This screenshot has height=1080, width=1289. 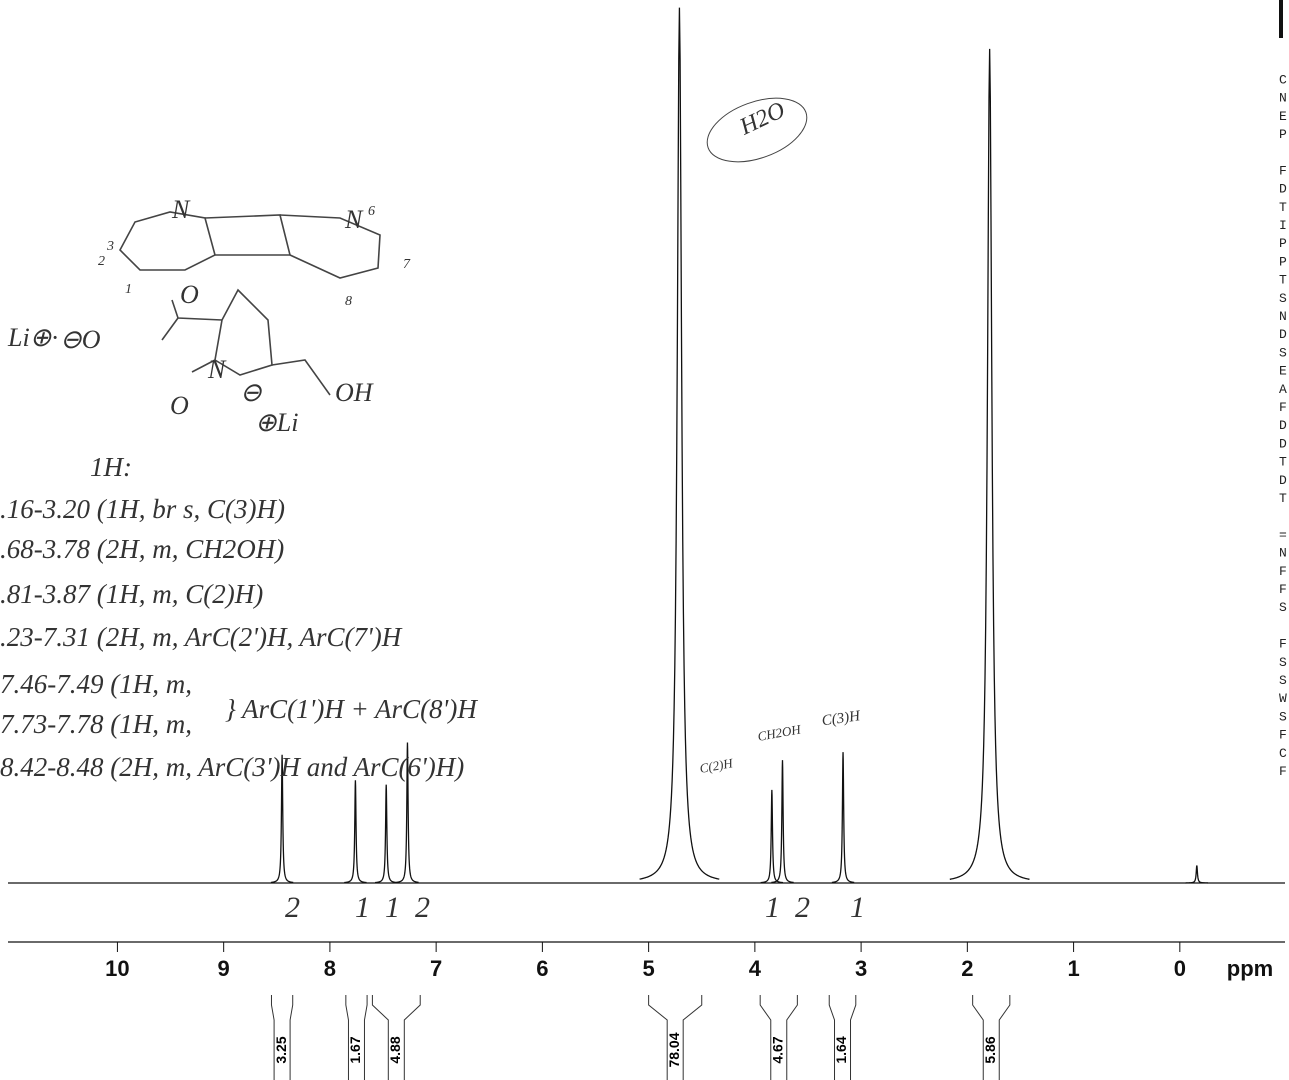 What do you see at coordinates (1180, 968) in the screenshot?
I see `x-tick-label: 0` at bounding box center [1180, 968].